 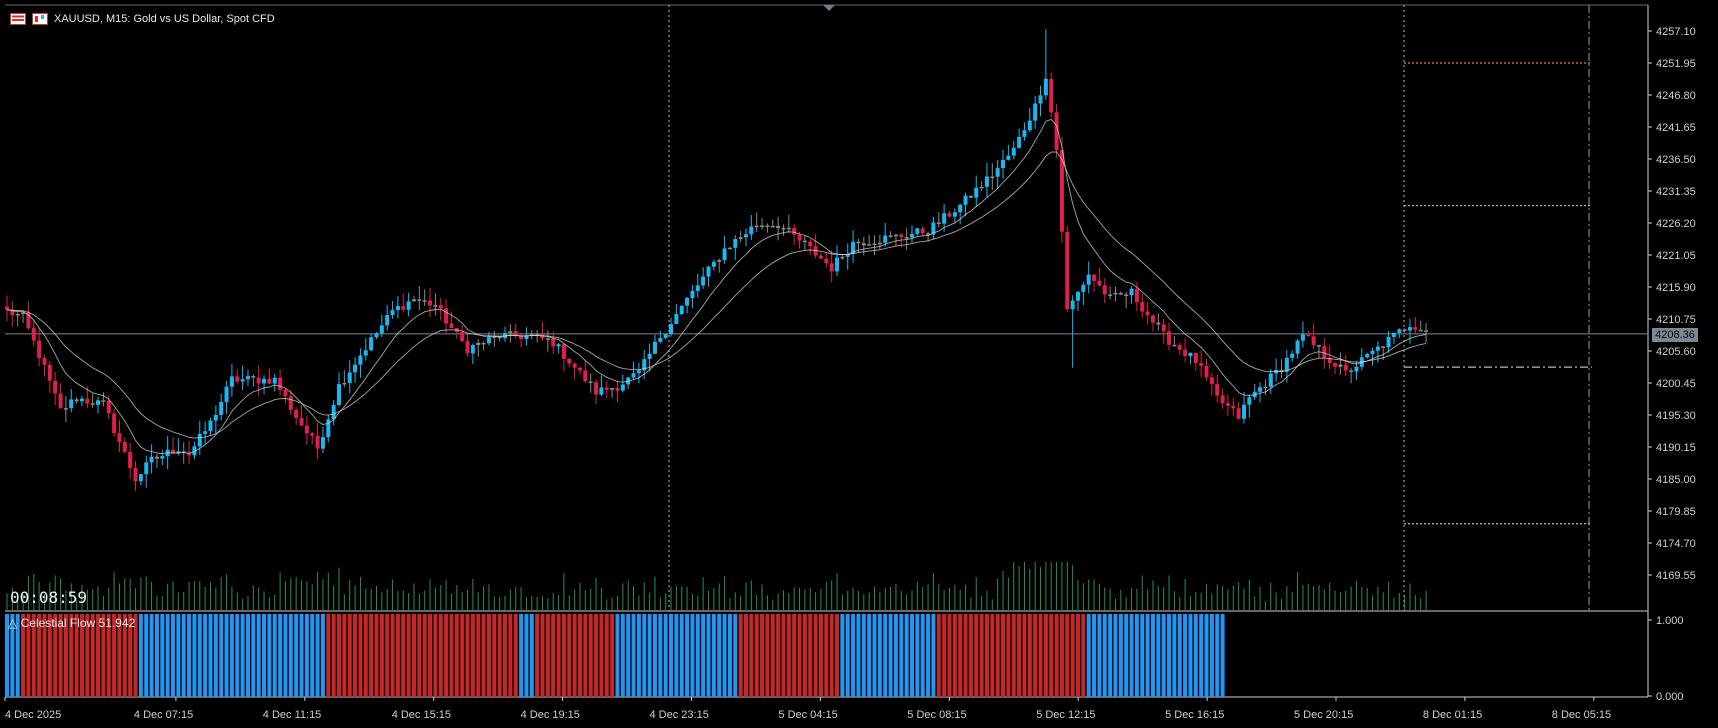 I want to click on price-tick-label: 4190.15, so click(x=1676, y=448).